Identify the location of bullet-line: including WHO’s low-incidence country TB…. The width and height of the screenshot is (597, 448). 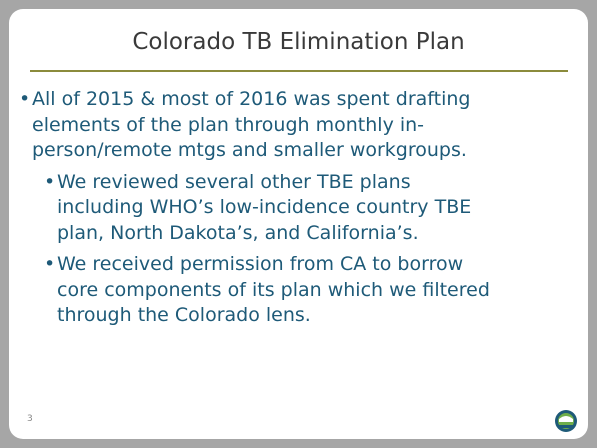
(264, 207).